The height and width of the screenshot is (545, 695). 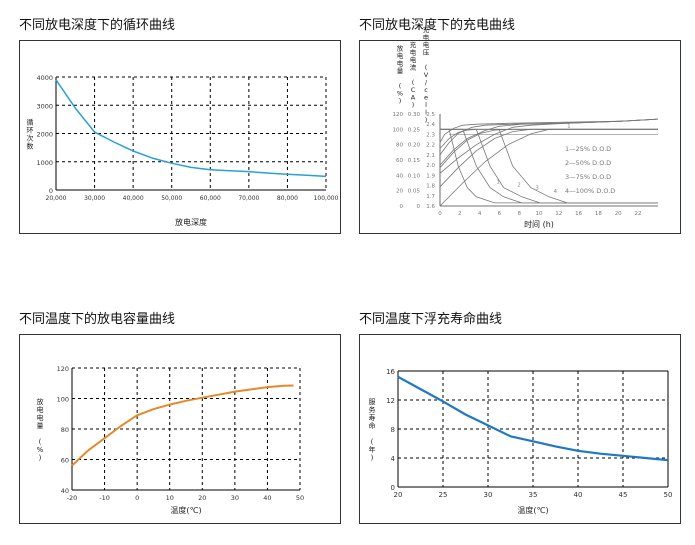 I want to click on y2-tick-label: 0, so click(x=419, y=207).